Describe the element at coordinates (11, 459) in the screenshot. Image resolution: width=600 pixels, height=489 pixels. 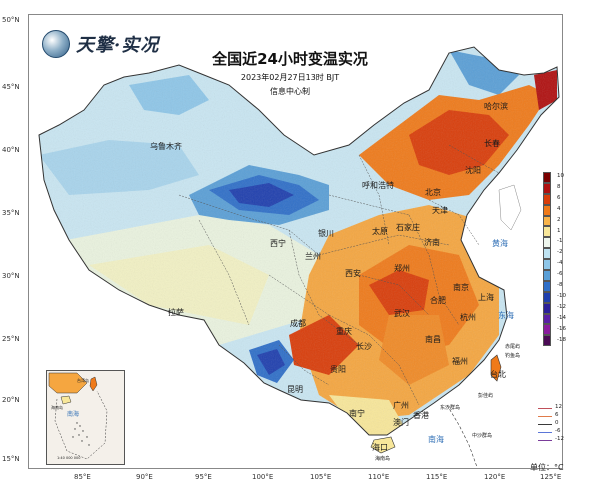
I see `lat-label-15: 15°N` at that location.